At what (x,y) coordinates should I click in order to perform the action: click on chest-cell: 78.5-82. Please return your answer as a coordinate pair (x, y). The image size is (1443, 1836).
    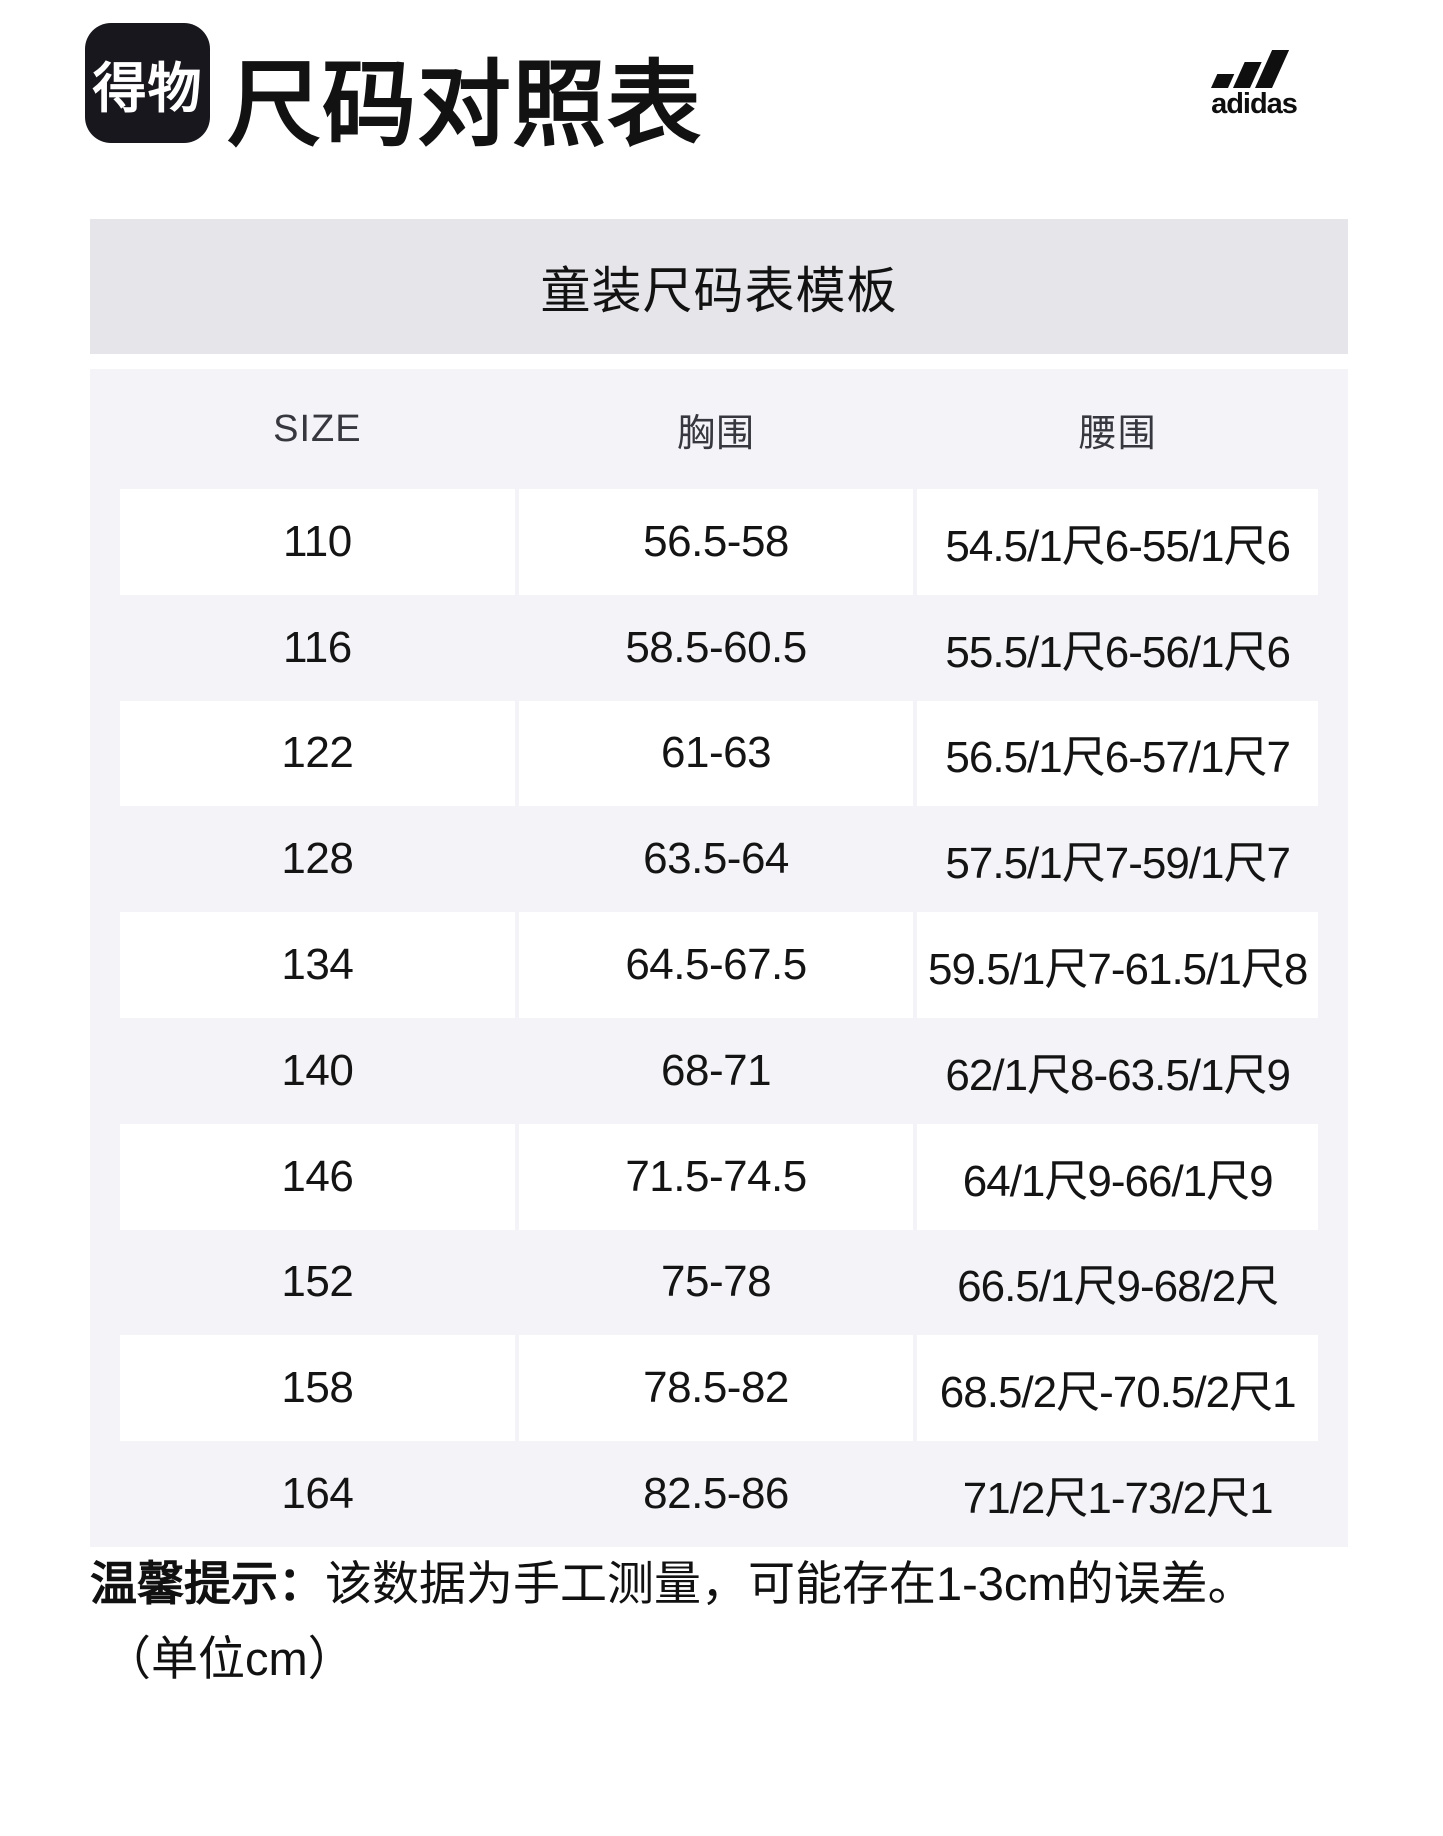
    Looking at the image, I should click on (716, 1388).